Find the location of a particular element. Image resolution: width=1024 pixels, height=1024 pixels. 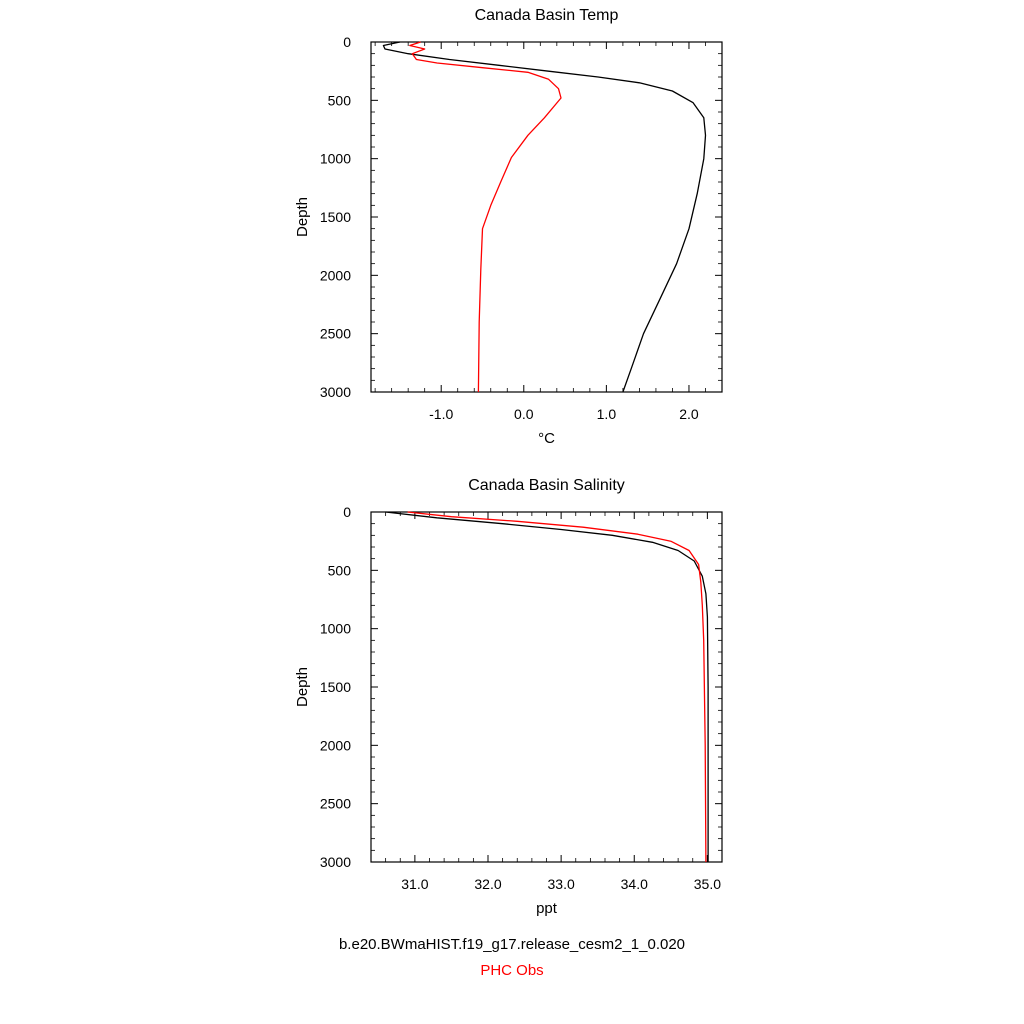

chart2-xtick-label: 34.0 is located at coordinates (634, 884).